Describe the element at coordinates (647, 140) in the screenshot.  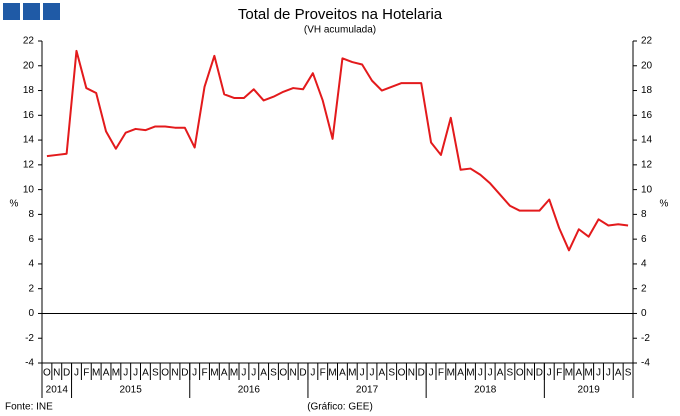
I see `y2-tick-label: 14` at that location.